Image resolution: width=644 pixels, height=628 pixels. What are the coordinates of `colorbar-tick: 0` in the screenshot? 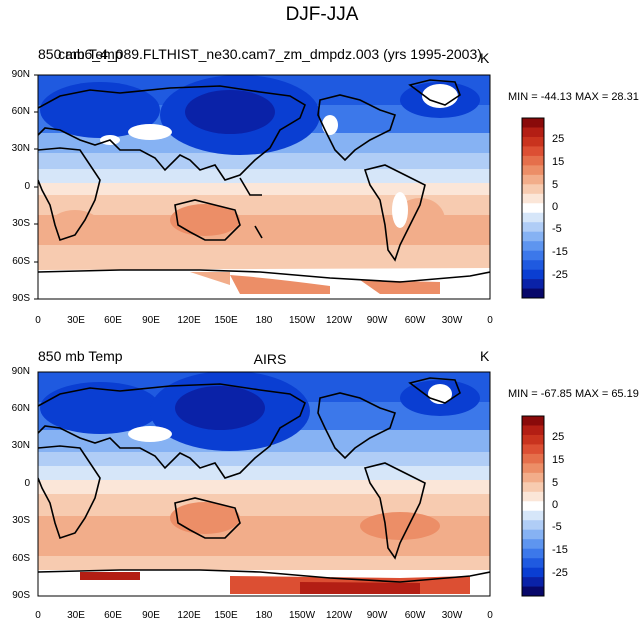 It's located at (555, 505).